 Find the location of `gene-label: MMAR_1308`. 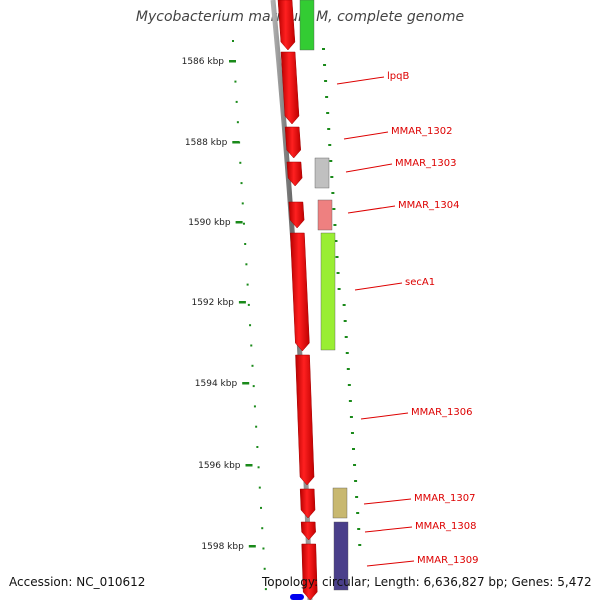

gene-label: MMAR_1308 is located at coordinates (446, 526).